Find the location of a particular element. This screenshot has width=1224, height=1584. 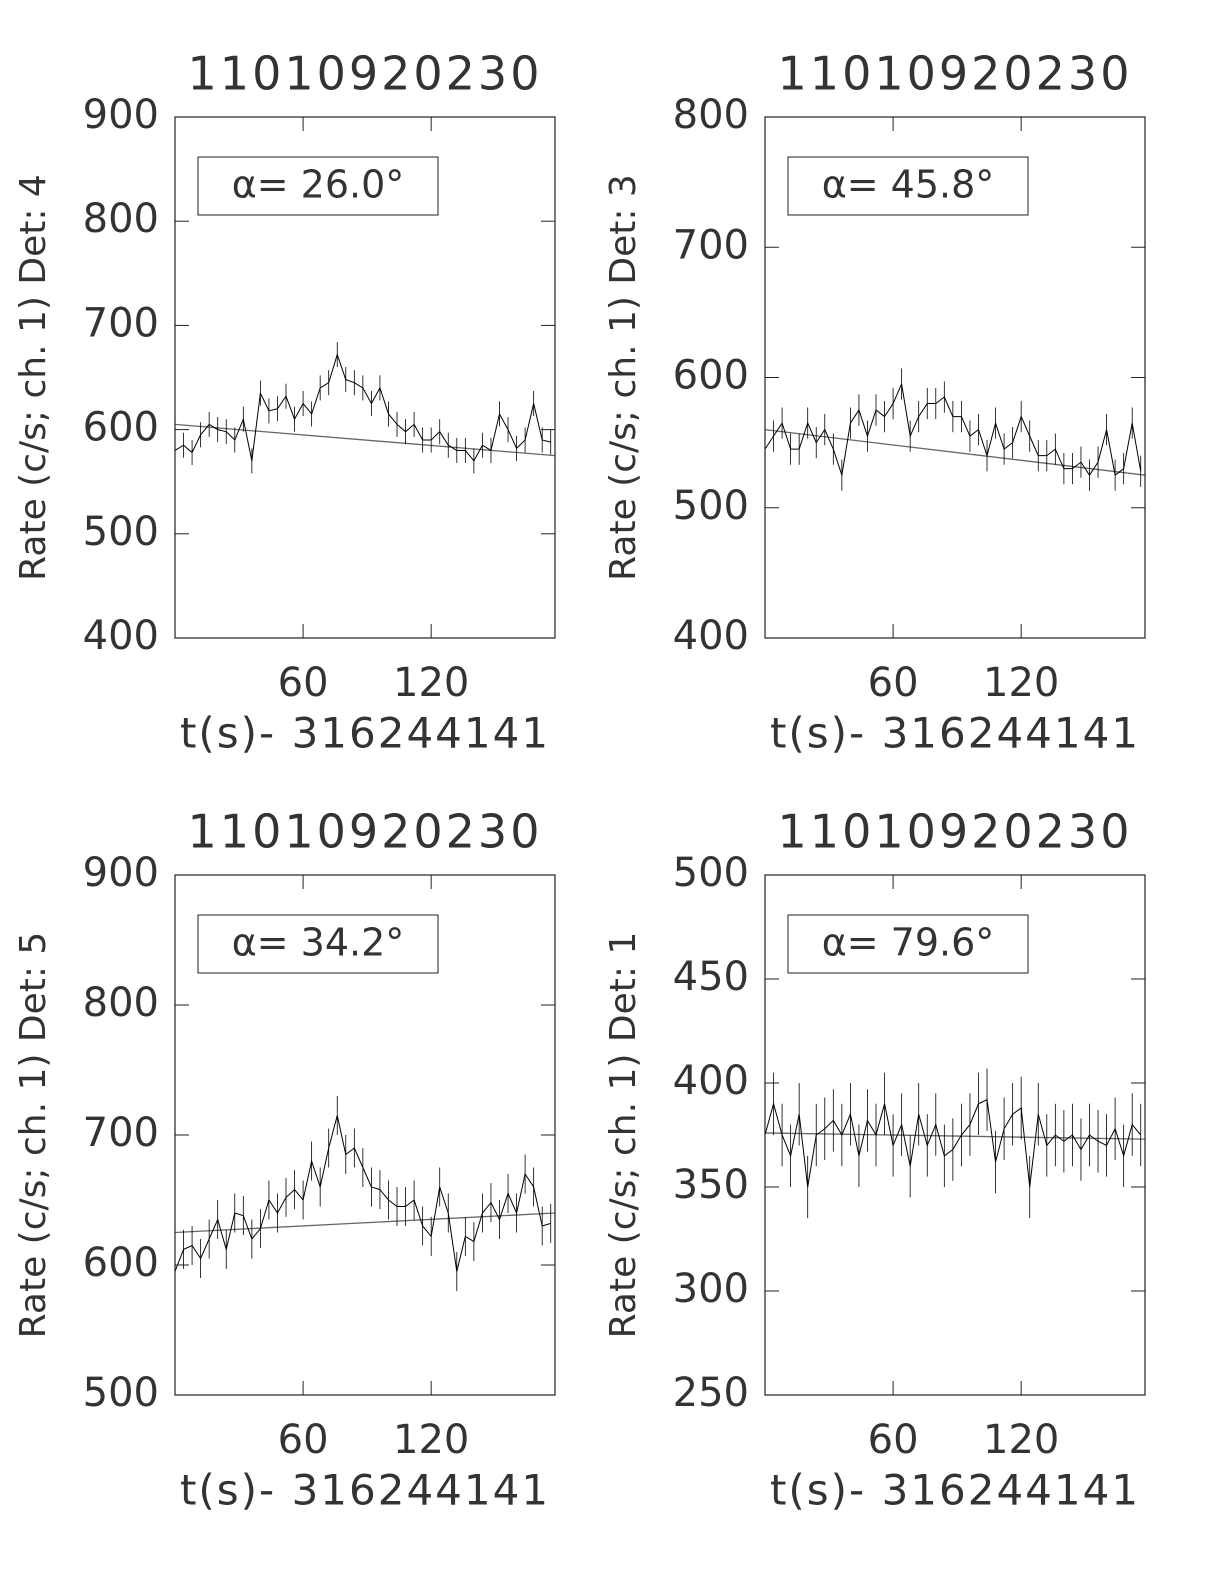

y-tick-label: 450 is located at coordinates (711, 977).